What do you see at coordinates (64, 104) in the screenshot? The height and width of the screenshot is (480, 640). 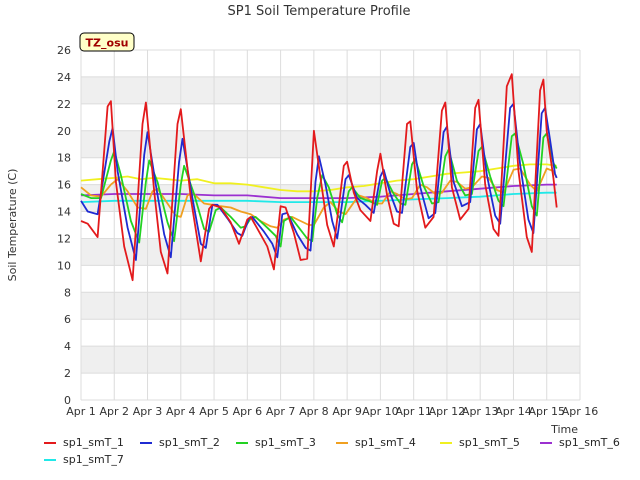 I see `y-tick-label: 22` at bounding box center [64, 104].